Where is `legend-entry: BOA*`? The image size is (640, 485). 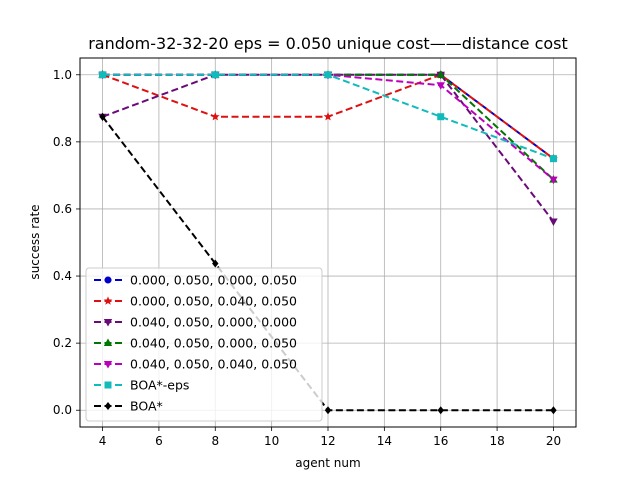
legend-entry: BOA* is located at coordinates (128, 406).